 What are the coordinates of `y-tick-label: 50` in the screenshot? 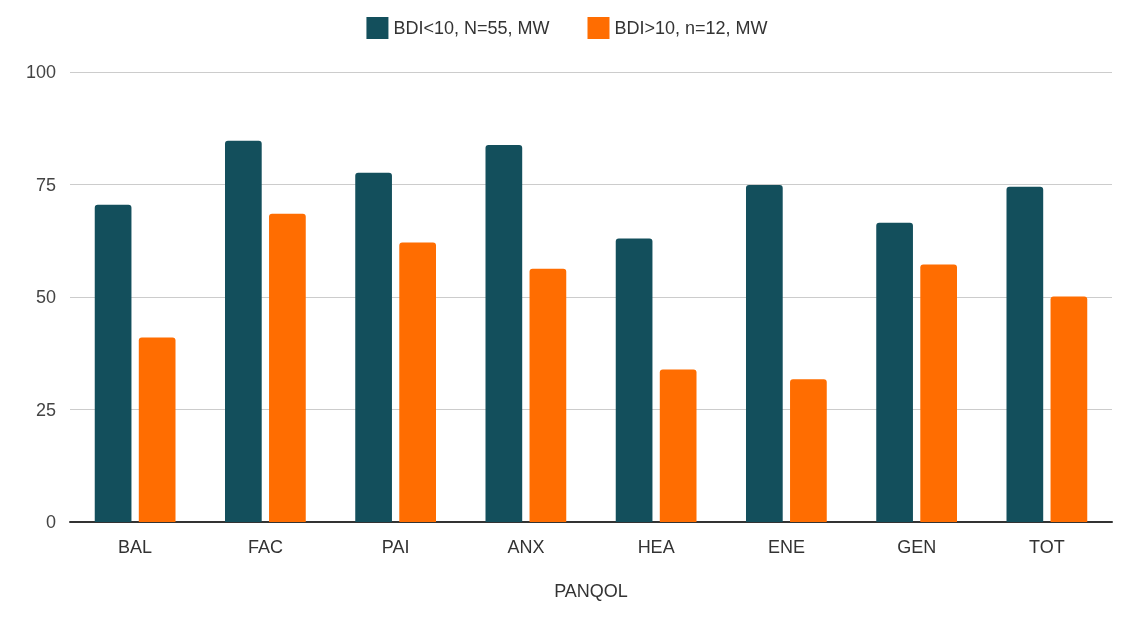 It's located at (45, 297).